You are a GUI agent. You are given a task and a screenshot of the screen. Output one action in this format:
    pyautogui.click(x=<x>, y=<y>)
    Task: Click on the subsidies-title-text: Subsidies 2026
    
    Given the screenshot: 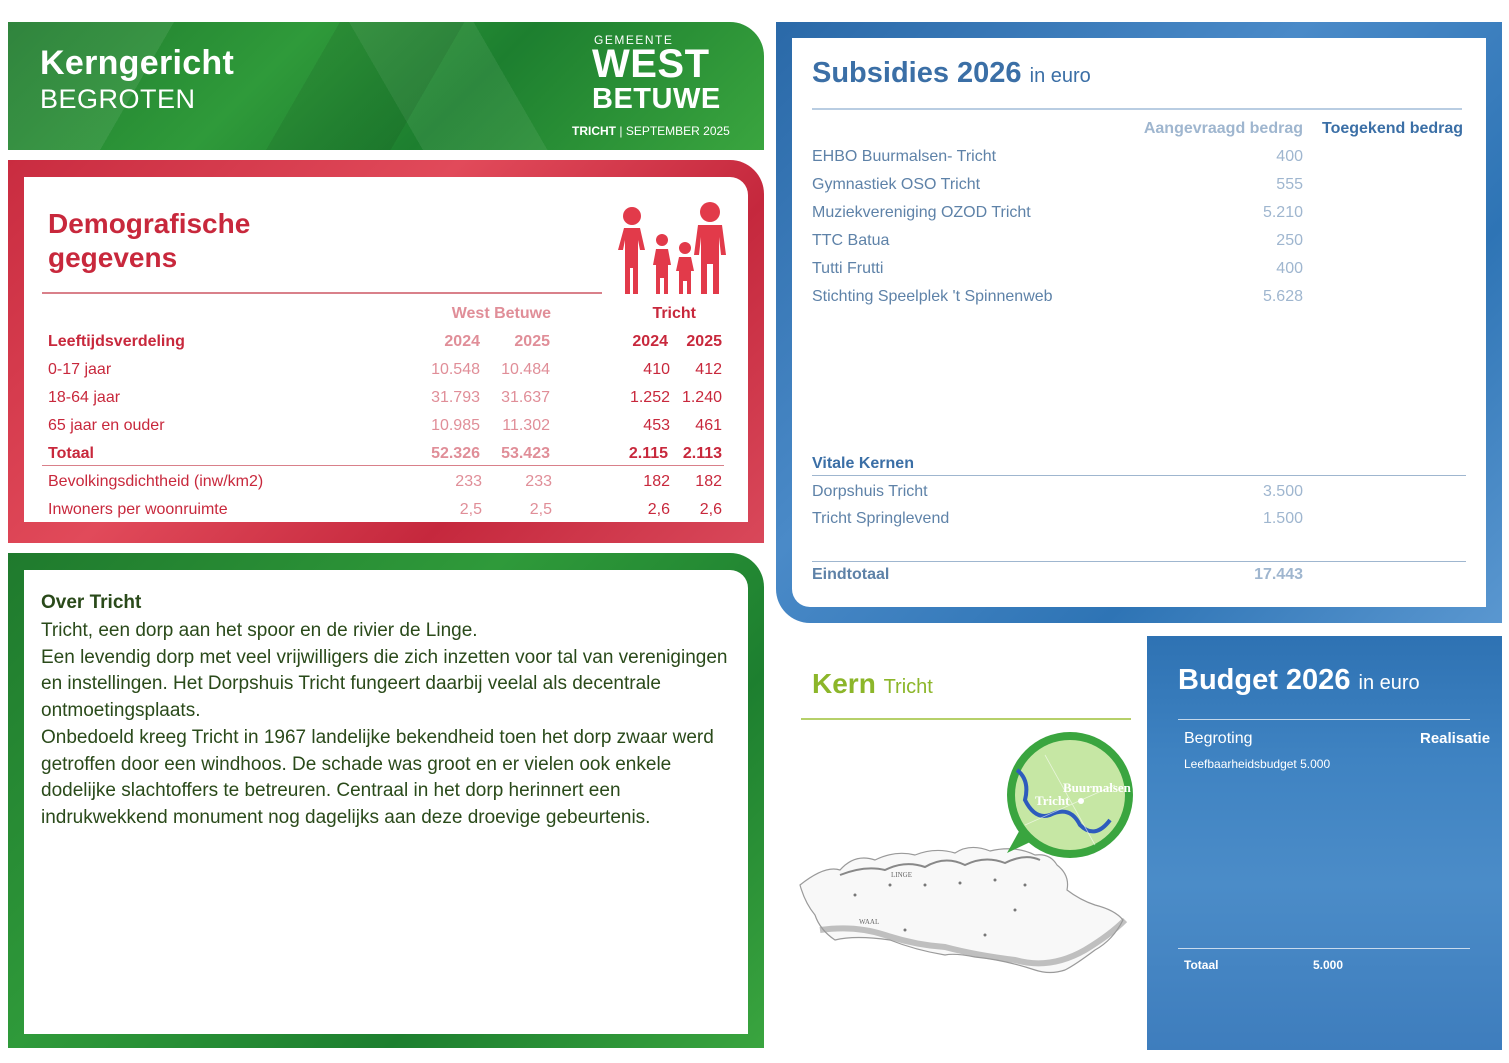 What is the action you would take?
    pyautogui.click(x=917, y=73)
    